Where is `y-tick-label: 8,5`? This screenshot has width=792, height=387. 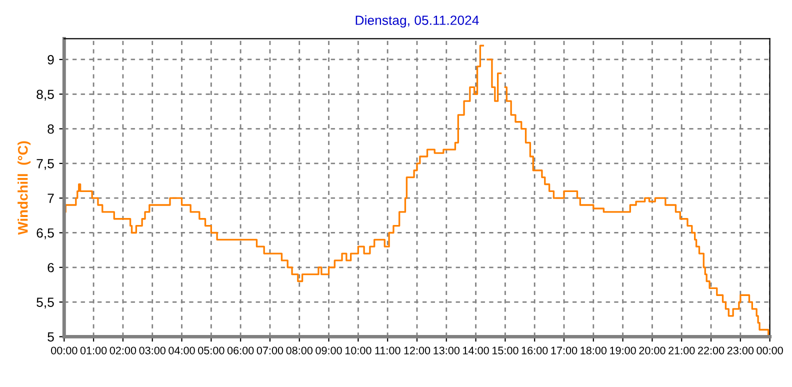 y-tick-label: 8,5 is located at coordinates (45, 95).